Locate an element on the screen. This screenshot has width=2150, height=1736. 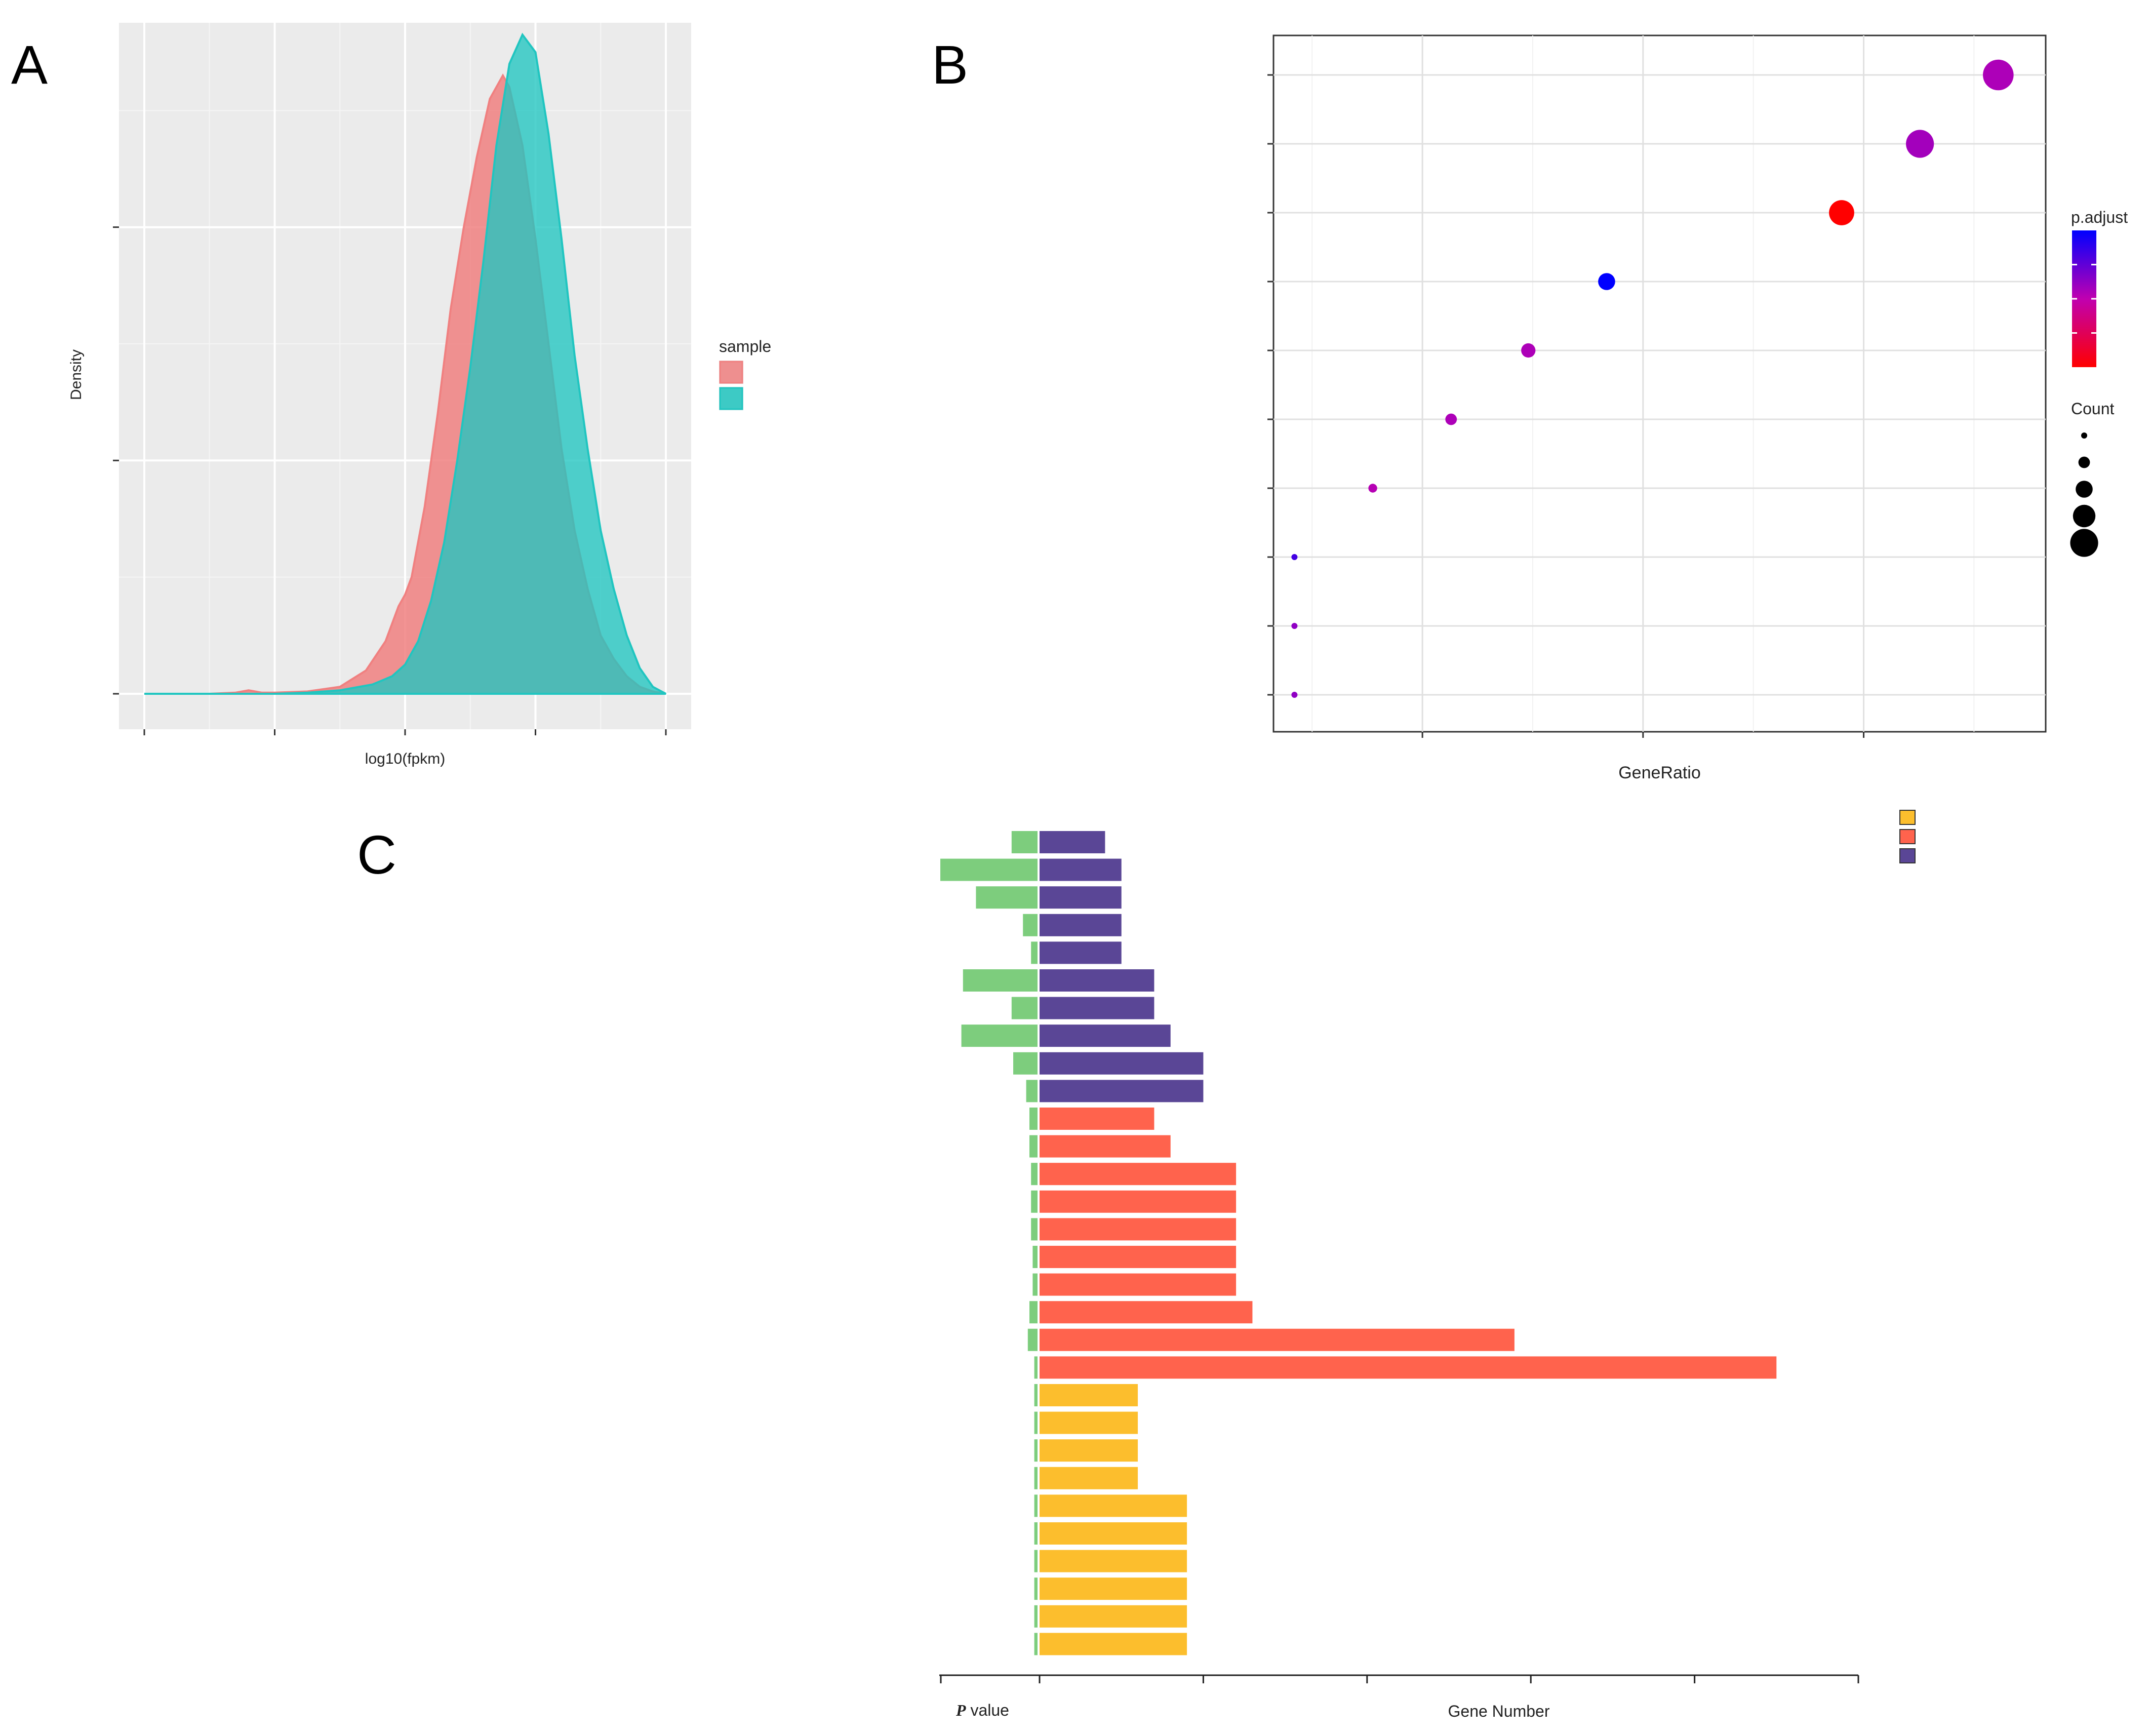
pathway-dot-one-carbon-pool-by-folate is located at coordinates (1294, 695).